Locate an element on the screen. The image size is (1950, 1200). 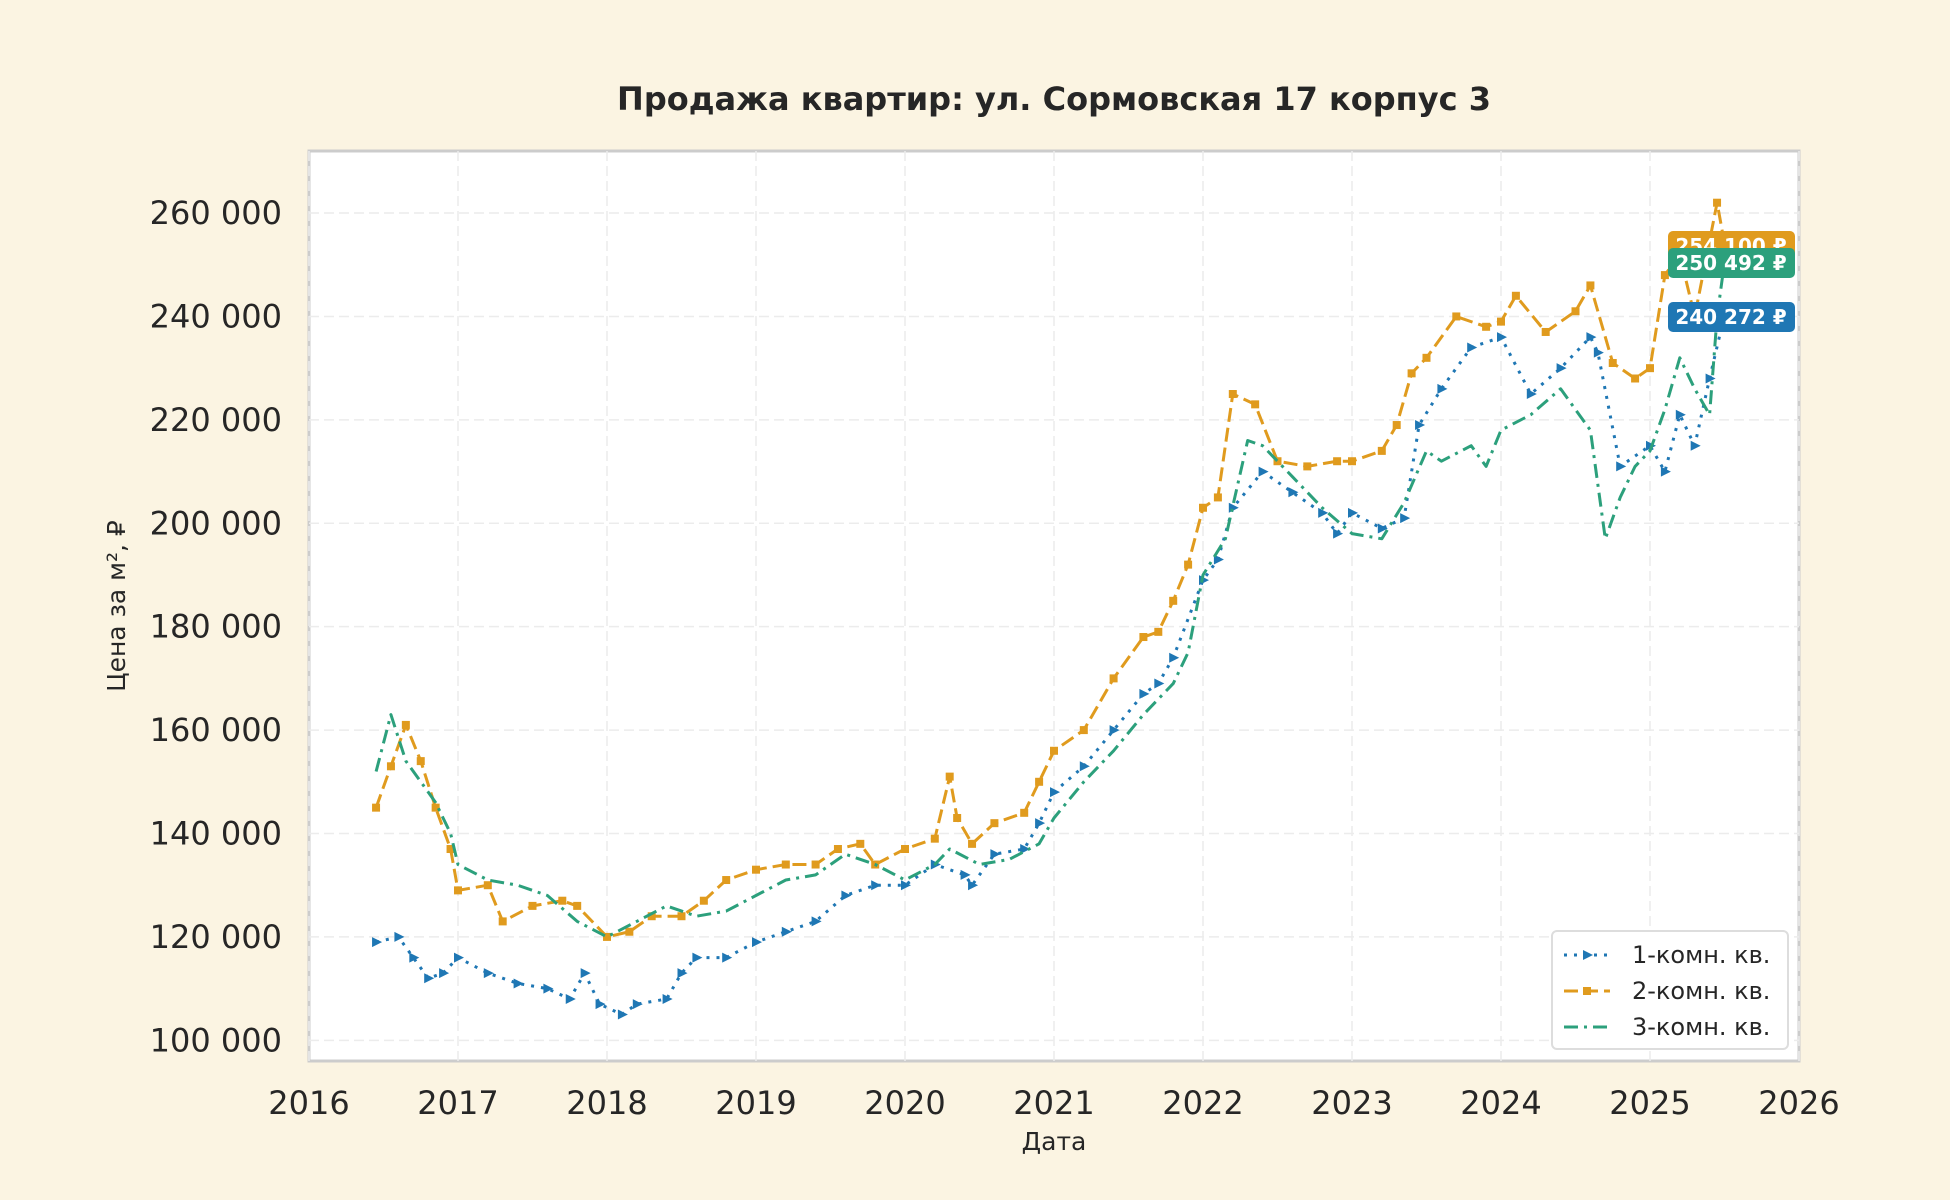
end-labels: 254 100 ₽250 492 ₽240 272 ₽ is located at coordinates (1731, 281).